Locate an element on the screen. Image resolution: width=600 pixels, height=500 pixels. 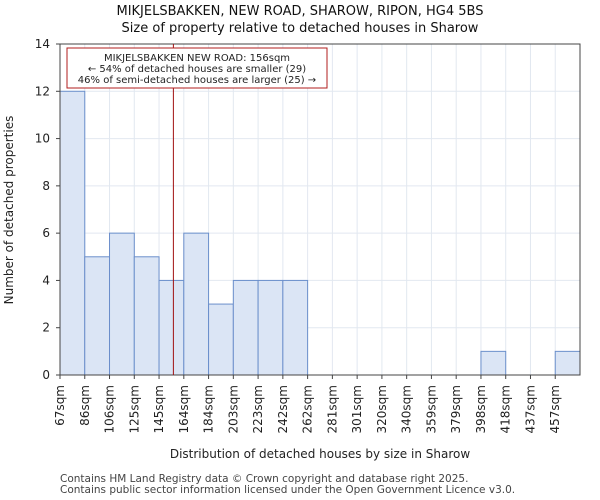
annotation-box is located at coordinates (197, 68).